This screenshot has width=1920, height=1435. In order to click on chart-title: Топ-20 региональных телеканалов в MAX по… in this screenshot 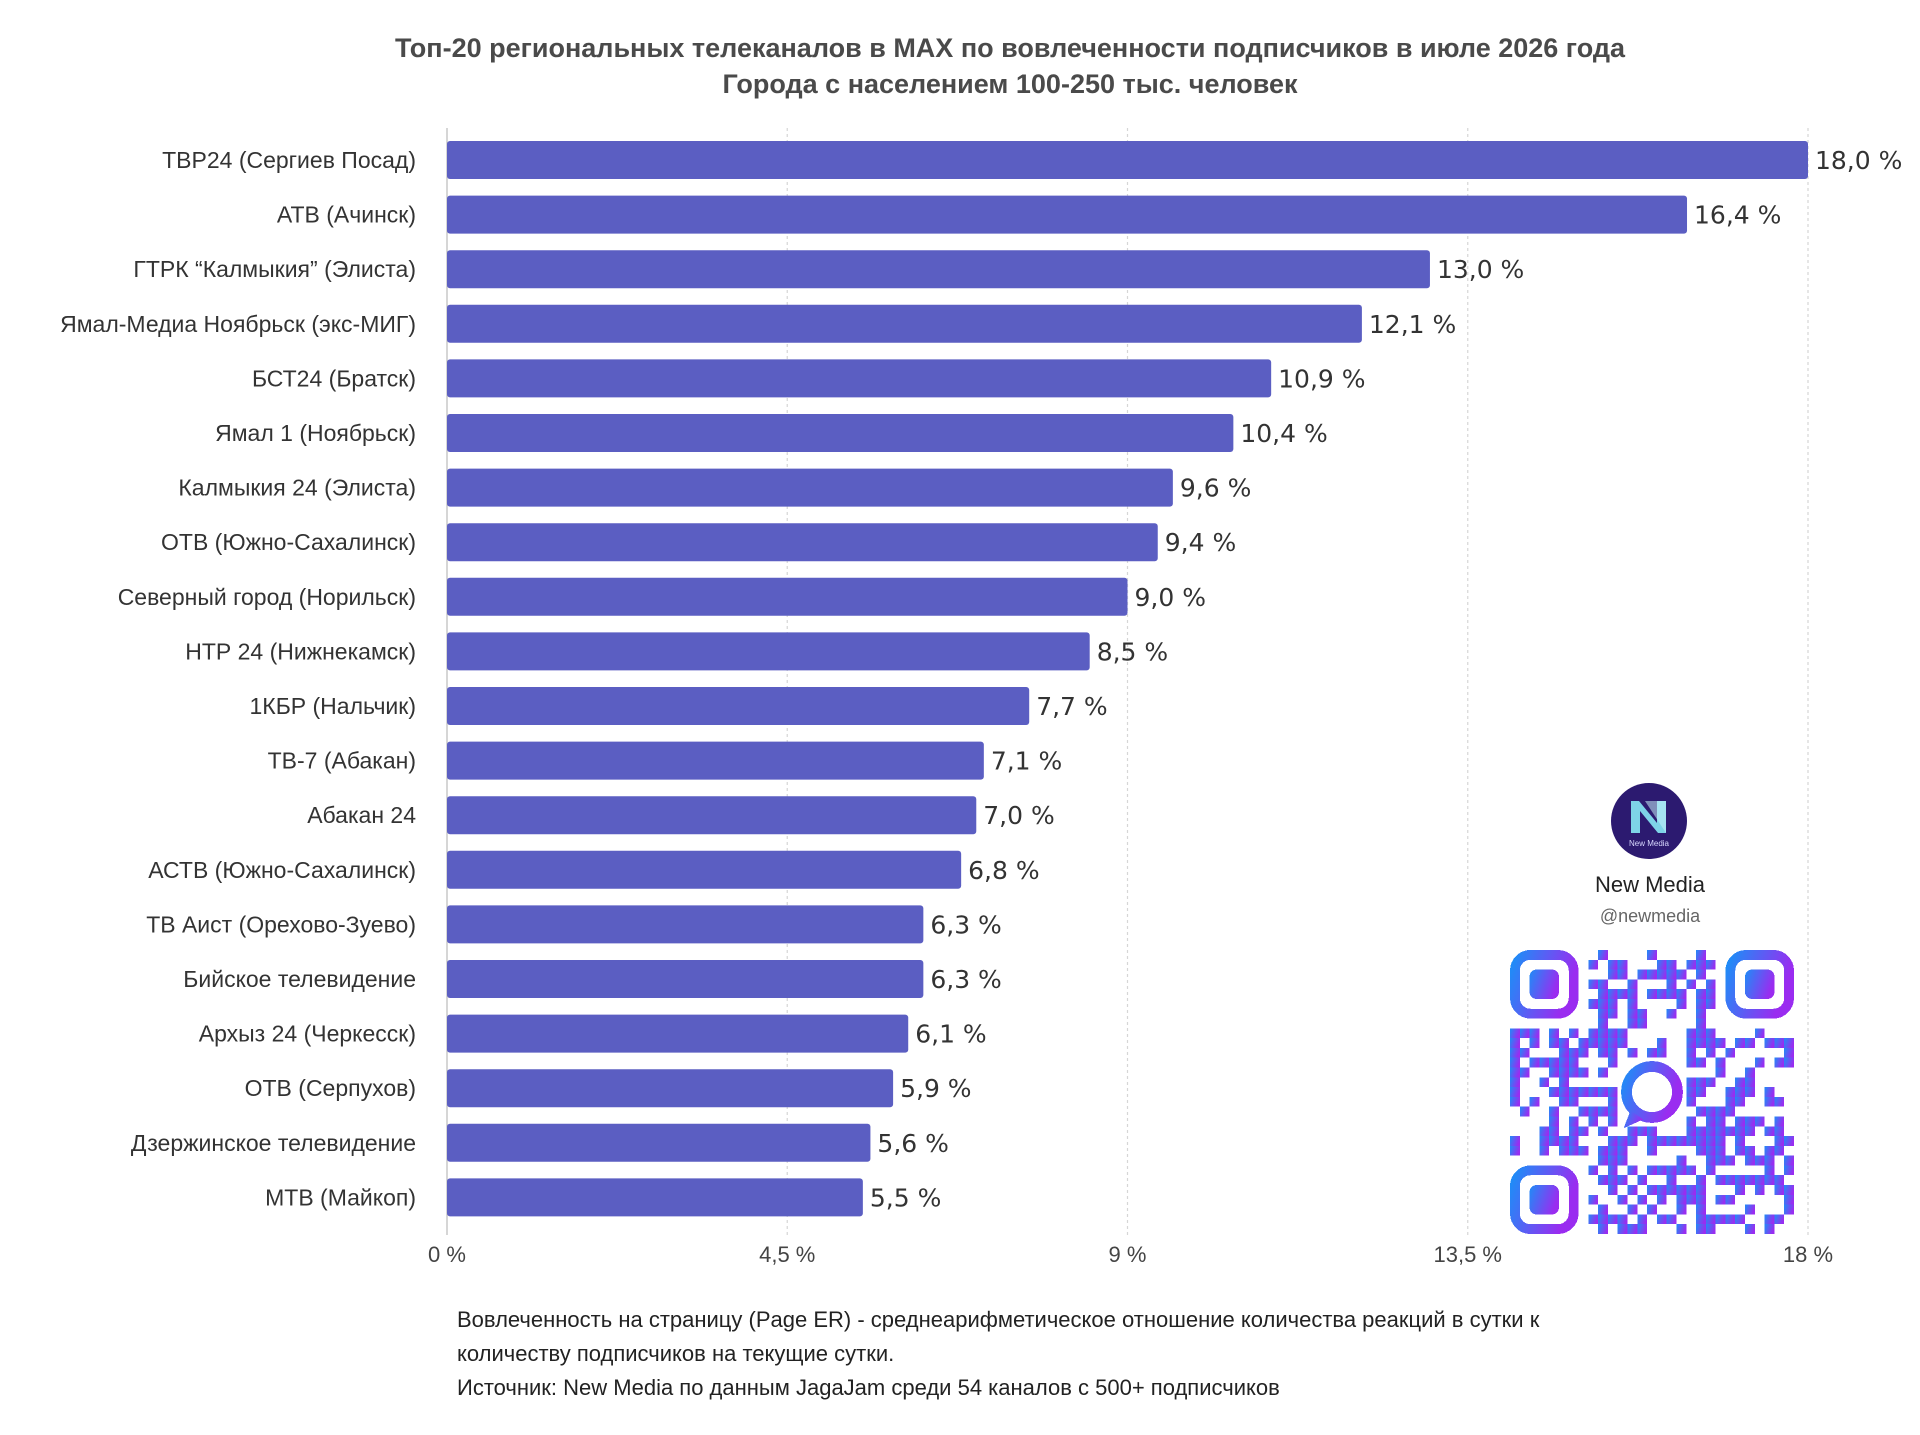, I will do `click(960, 66)`.